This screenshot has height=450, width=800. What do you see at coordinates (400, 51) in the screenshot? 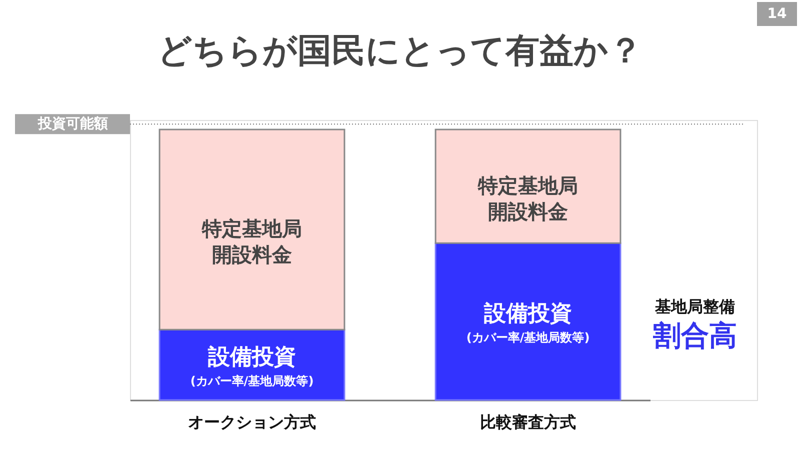
I see `chart-title: どちらが国民にとって有益か？` at bounding box center [400, 51].